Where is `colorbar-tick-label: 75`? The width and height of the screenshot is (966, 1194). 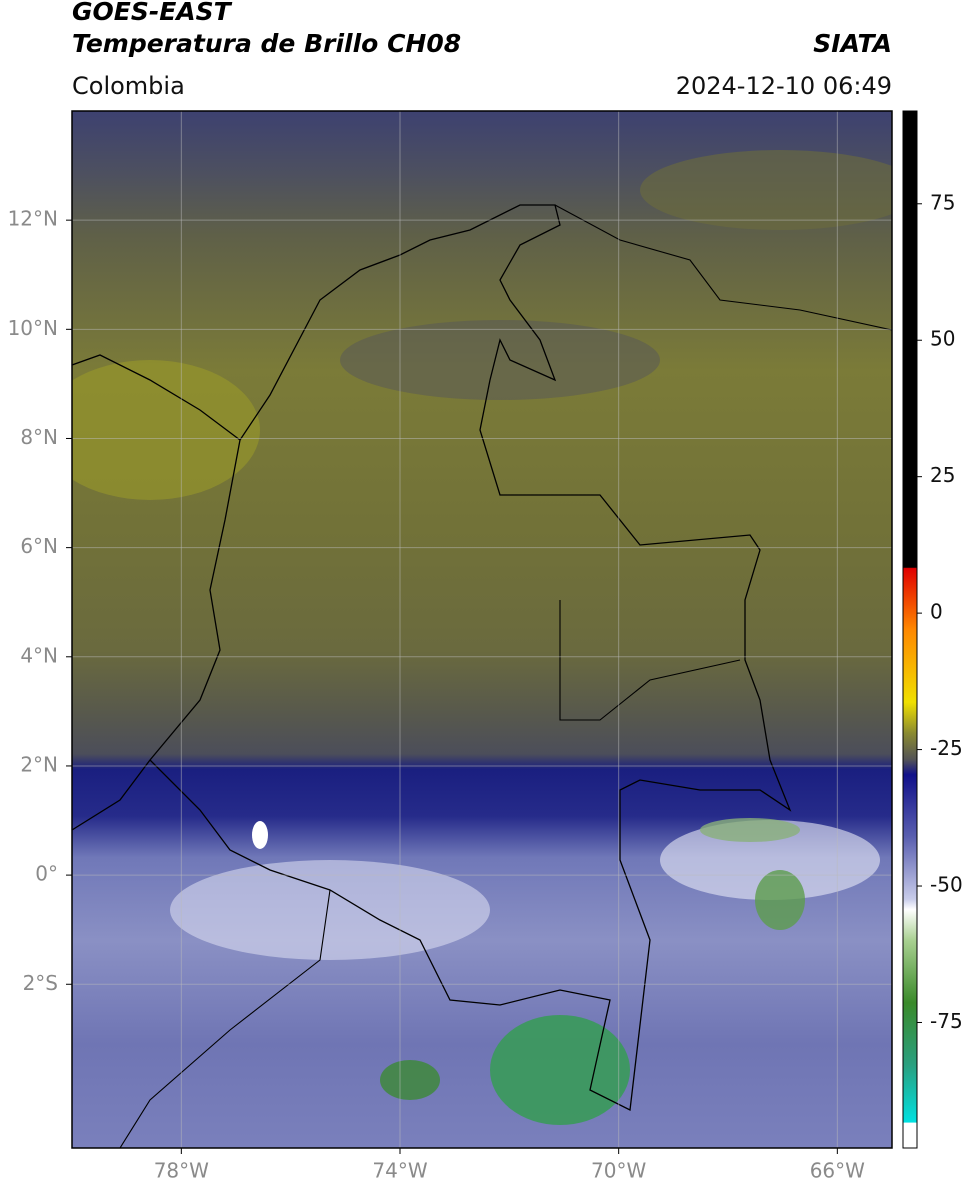 colorbar-tick-label: 75 is located at coordinates (942, 202).